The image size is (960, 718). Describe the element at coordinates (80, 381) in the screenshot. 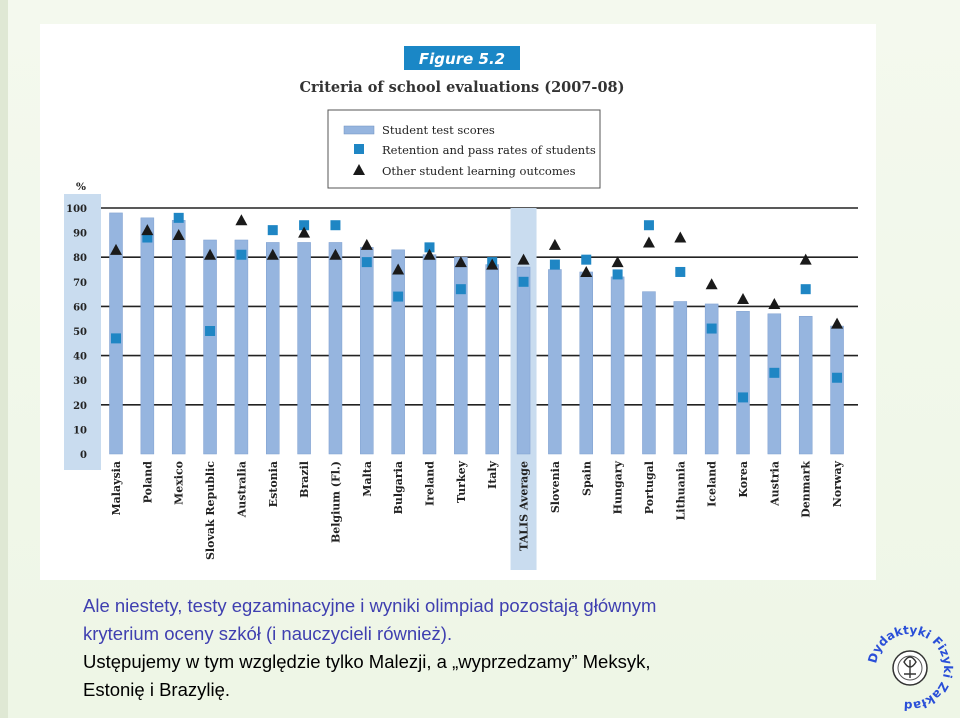

I see `y-tick-label: 30` at that location.